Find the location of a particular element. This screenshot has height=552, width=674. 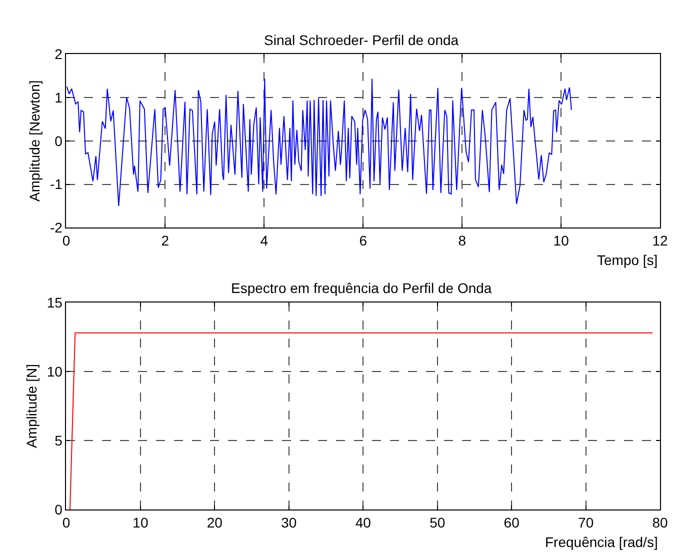

y-axis-title: Amplitude [N] is located at coordinates (31, 406).